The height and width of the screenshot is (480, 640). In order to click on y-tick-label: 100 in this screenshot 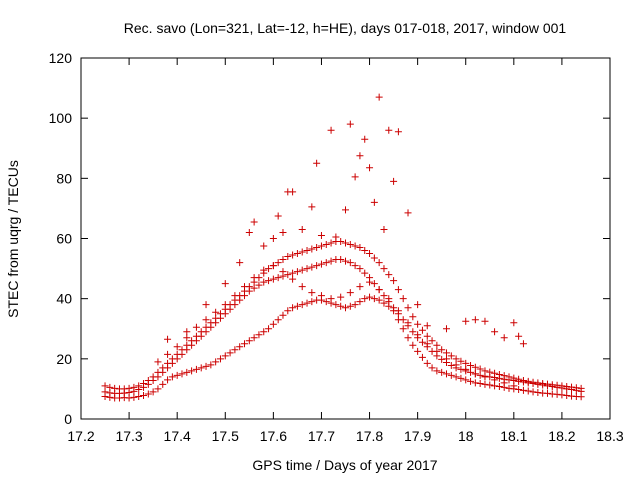, I will do `click(61, 118)`.